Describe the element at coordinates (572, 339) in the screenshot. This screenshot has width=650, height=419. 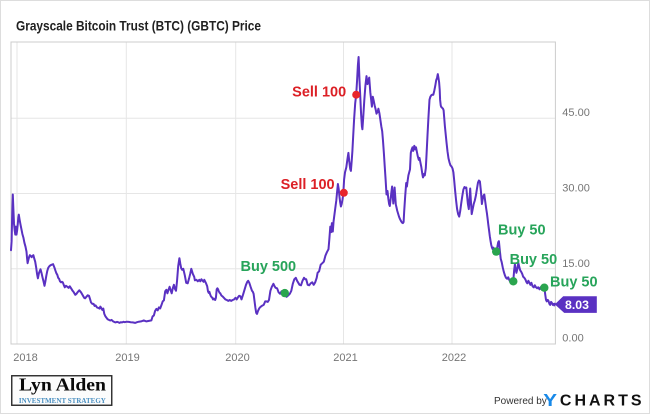
I see `svg-text: 0.00` at that location.